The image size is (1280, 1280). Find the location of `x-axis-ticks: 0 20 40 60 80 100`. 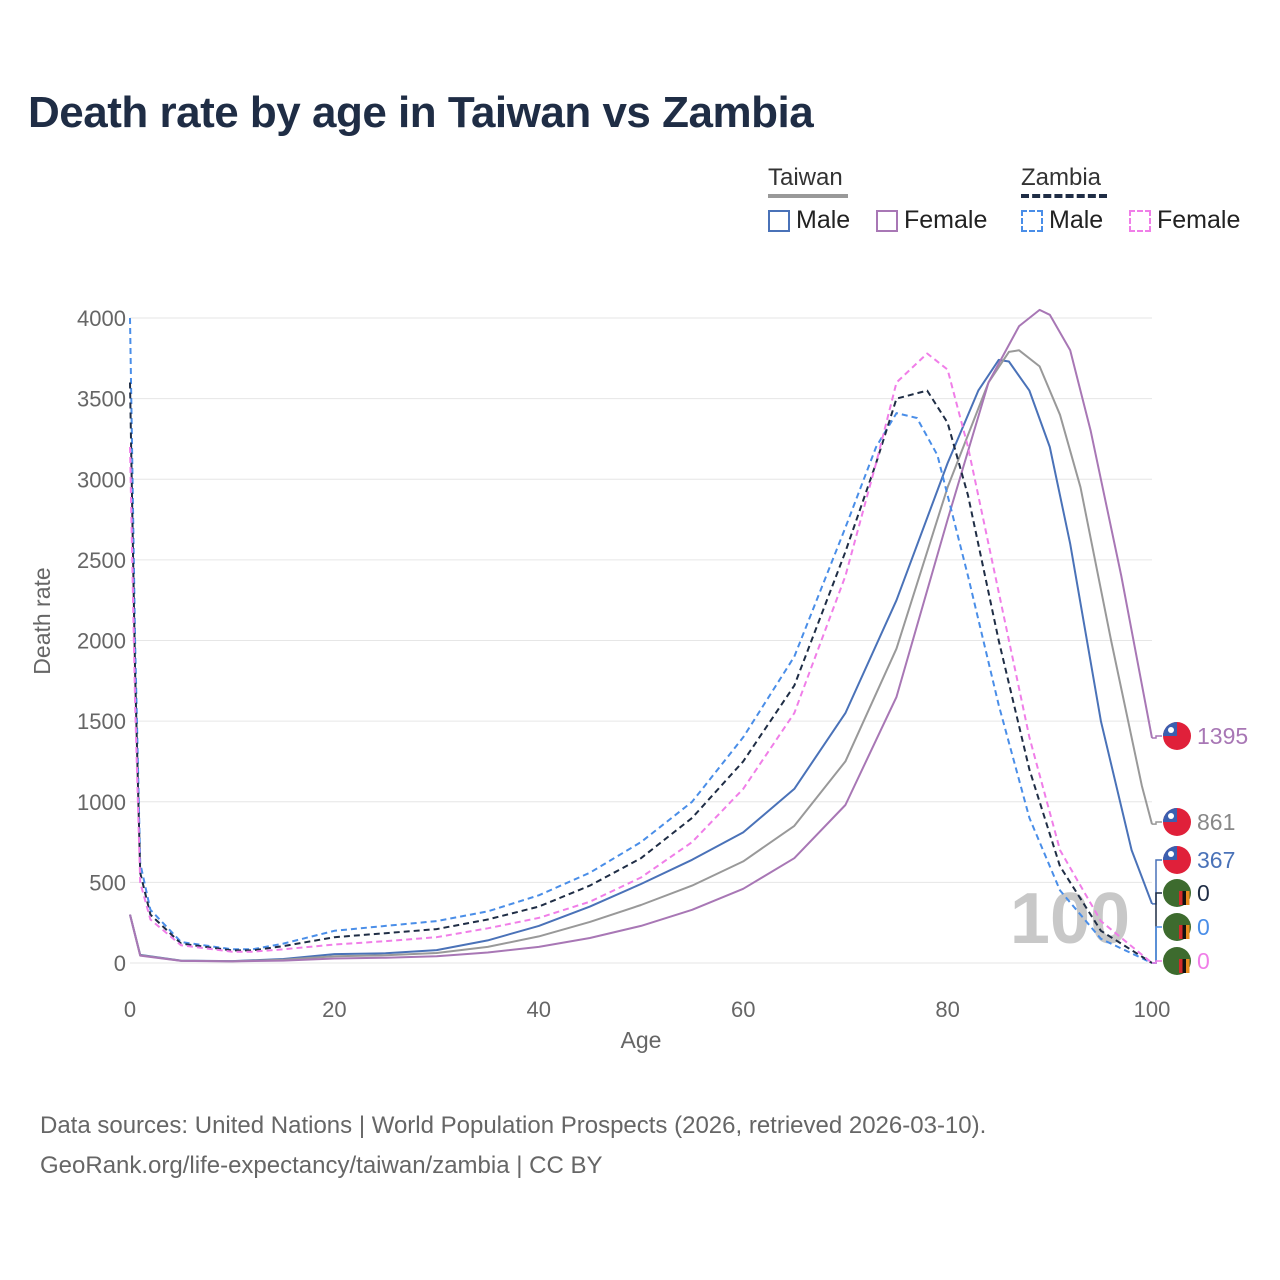

x-axis-ticks: 0 20 40 60 80 100 is located at coordinates (647, 1009).